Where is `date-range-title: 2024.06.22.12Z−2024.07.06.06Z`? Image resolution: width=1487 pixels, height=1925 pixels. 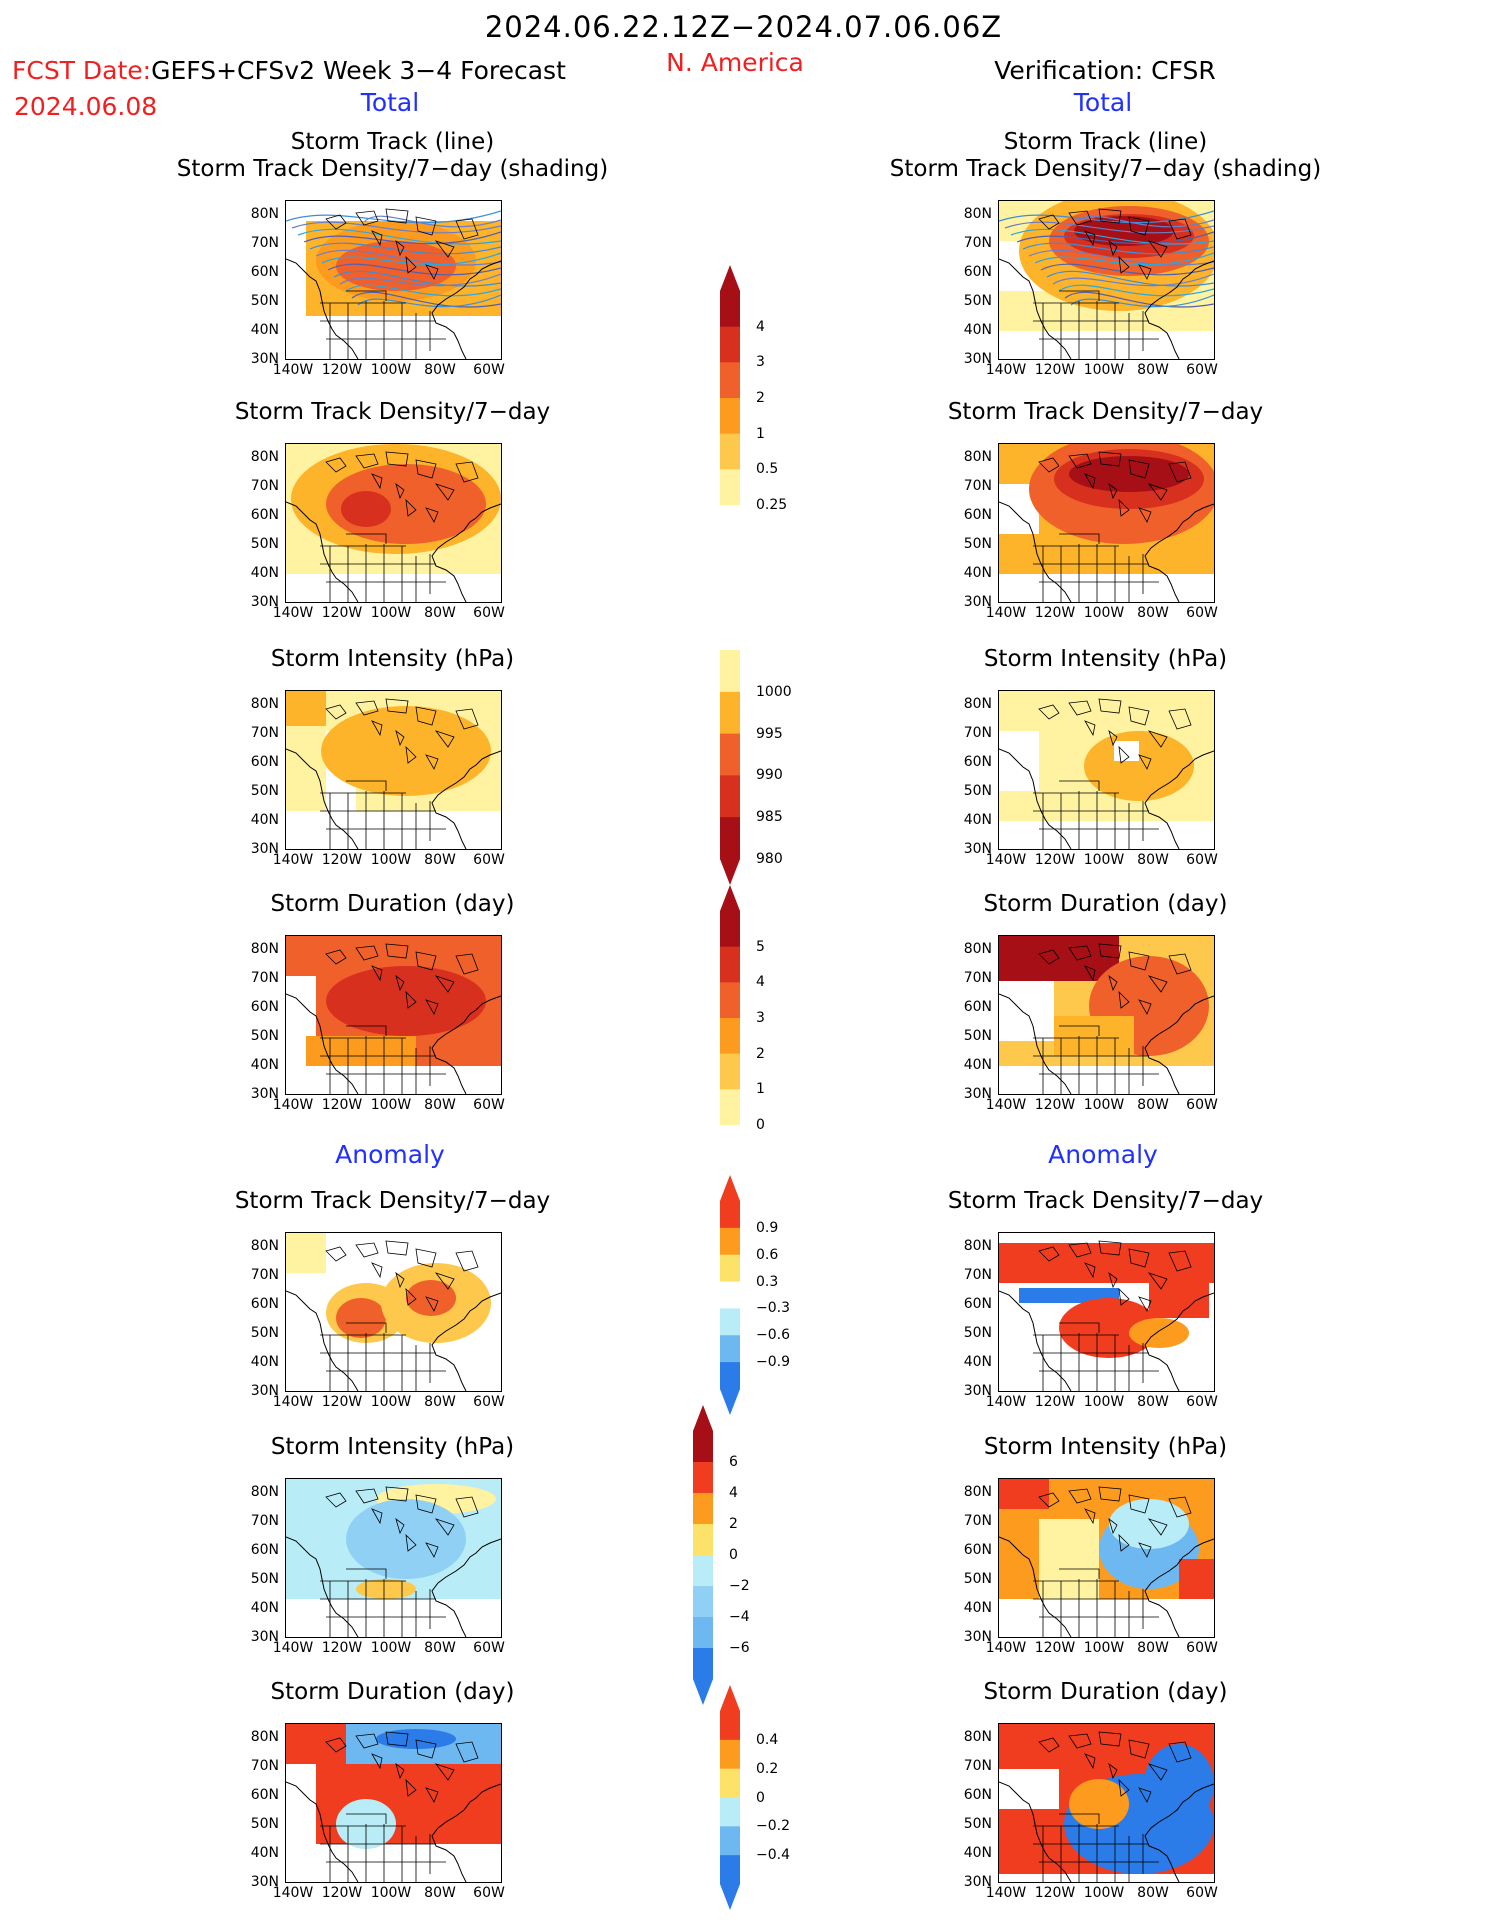 date-range-title: 2024.06.22.12Z−2024.07.06.06Z is located at coordinates (743, 27).